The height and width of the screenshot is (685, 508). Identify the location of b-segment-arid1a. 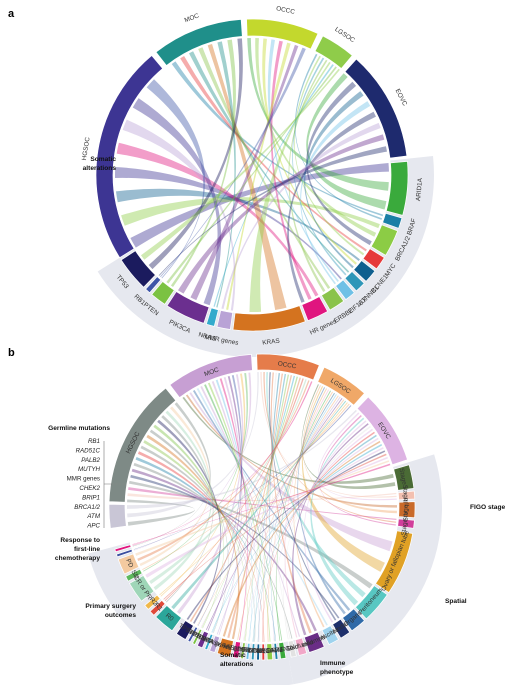
(282, 650).